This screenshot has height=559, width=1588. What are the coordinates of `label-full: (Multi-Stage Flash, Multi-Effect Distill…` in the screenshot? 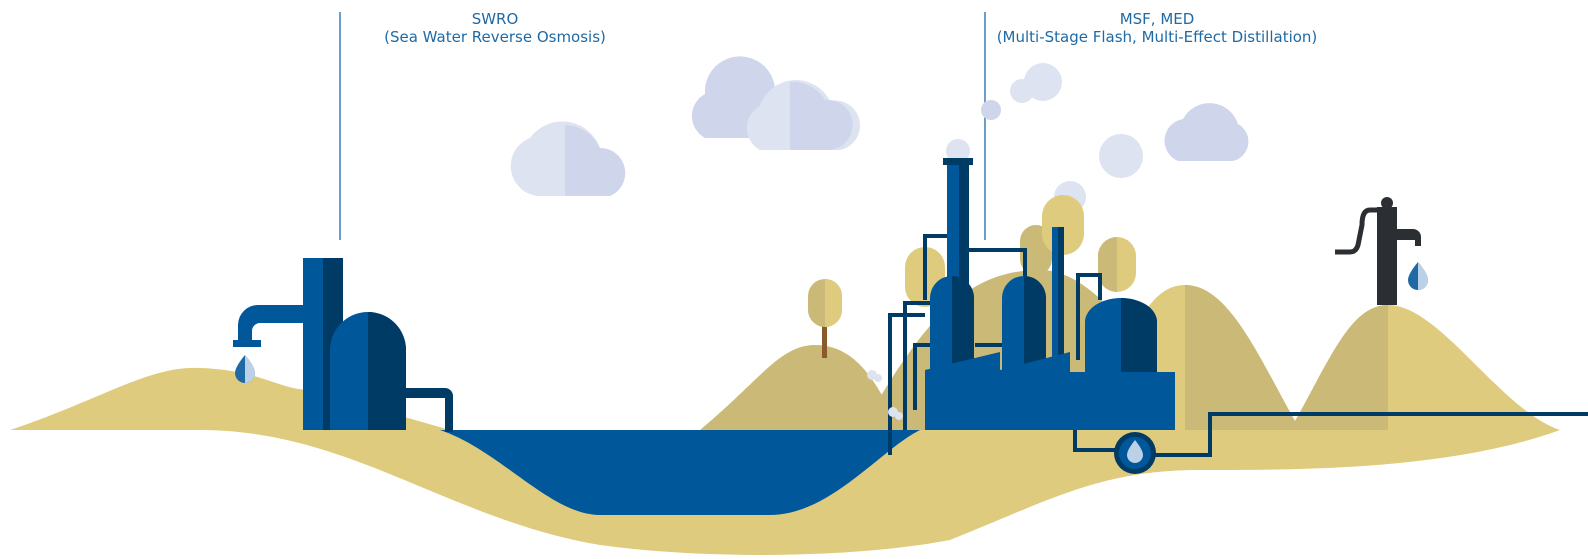 It's located at (1157, 37).